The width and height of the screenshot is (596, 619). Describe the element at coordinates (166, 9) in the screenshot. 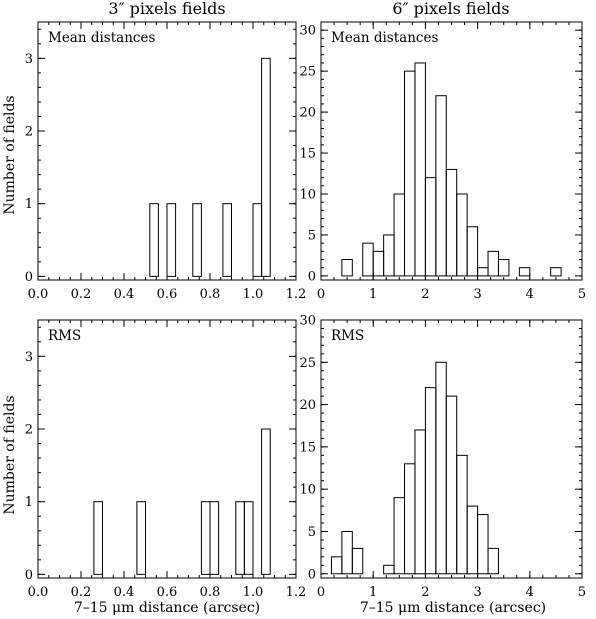

I see `column-title-3arcsec: 3″ pixels fields` at that location.